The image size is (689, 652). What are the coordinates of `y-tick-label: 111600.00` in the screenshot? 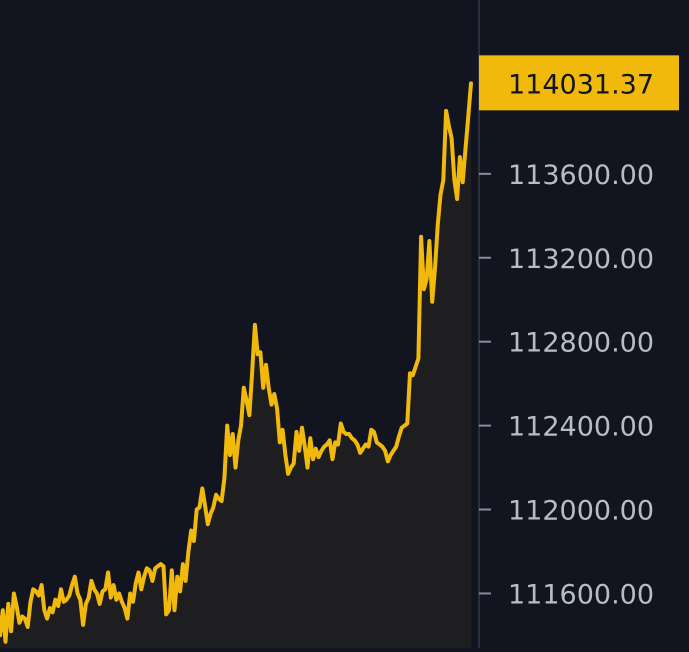 It's located at (581, 594).